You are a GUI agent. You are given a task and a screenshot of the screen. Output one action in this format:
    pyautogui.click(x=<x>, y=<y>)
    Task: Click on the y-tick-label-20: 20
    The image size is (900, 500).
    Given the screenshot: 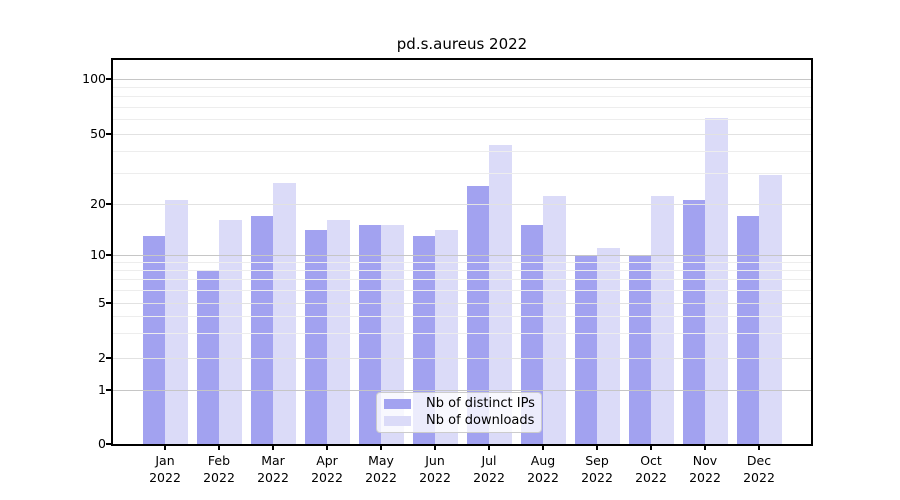 What is the action you would take?
    pyautogui.click(x=98, y=203)
    